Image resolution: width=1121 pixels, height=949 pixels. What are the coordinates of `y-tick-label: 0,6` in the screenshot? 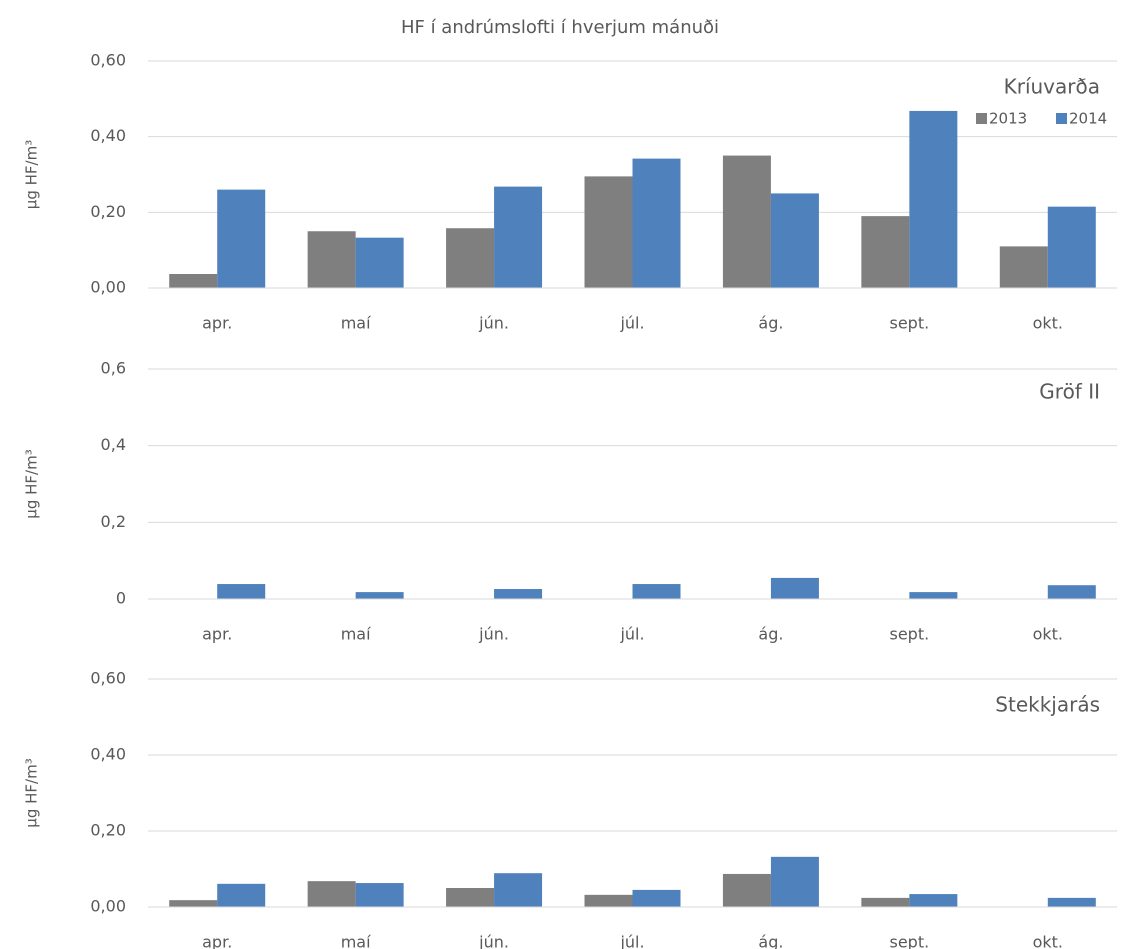 It's located at (113, 368).